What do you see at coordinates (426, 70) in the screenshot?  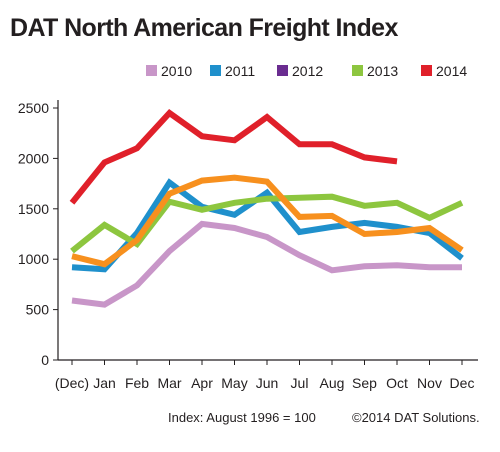 I see `legend-swatch-2014` at bounding box center [426, 70].